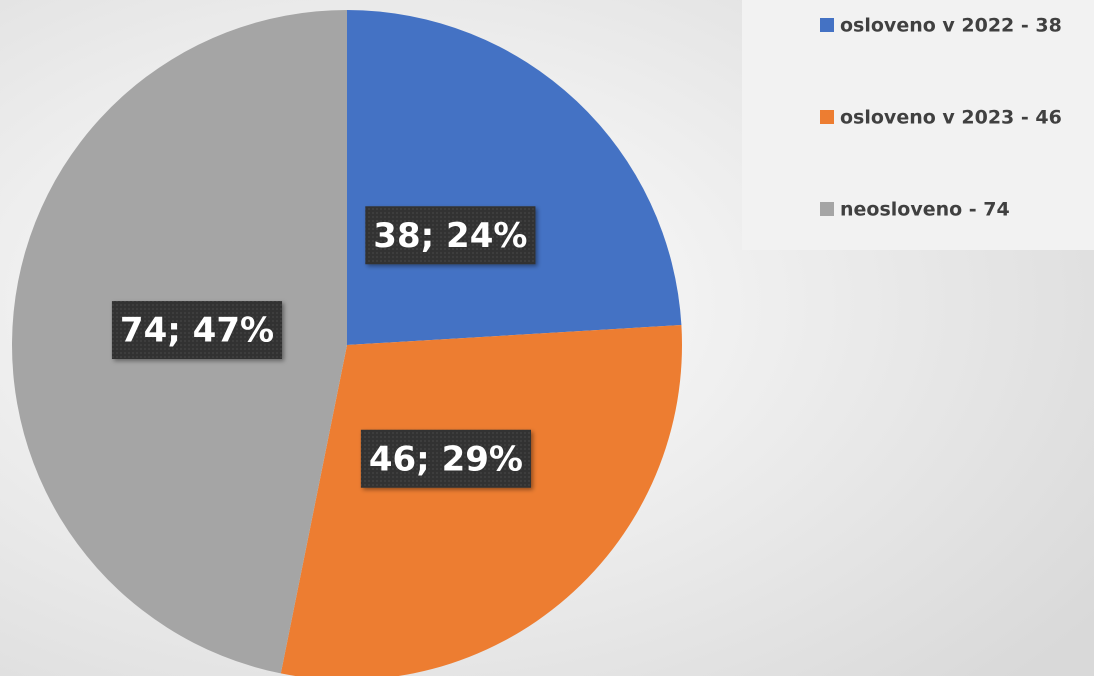  What do you see at coordinates (925, 210) in the screenshot?
I see `legend-label: neosloveno - 74` at bounding box center [925, 210].